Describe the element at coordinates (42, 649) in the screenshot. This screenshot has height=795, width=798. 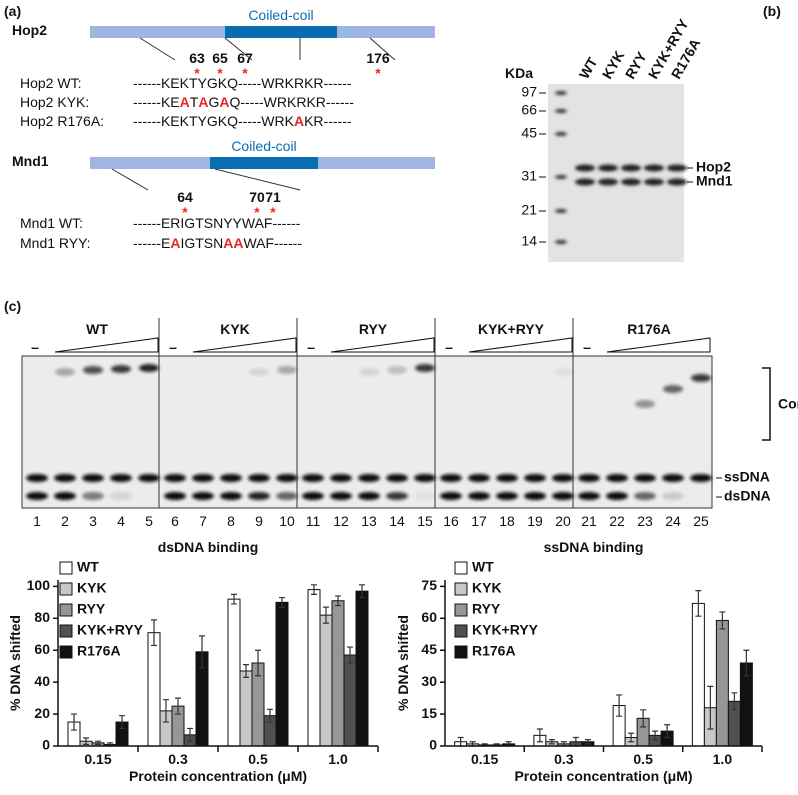
I see `y-tick-label: 60` at that location.